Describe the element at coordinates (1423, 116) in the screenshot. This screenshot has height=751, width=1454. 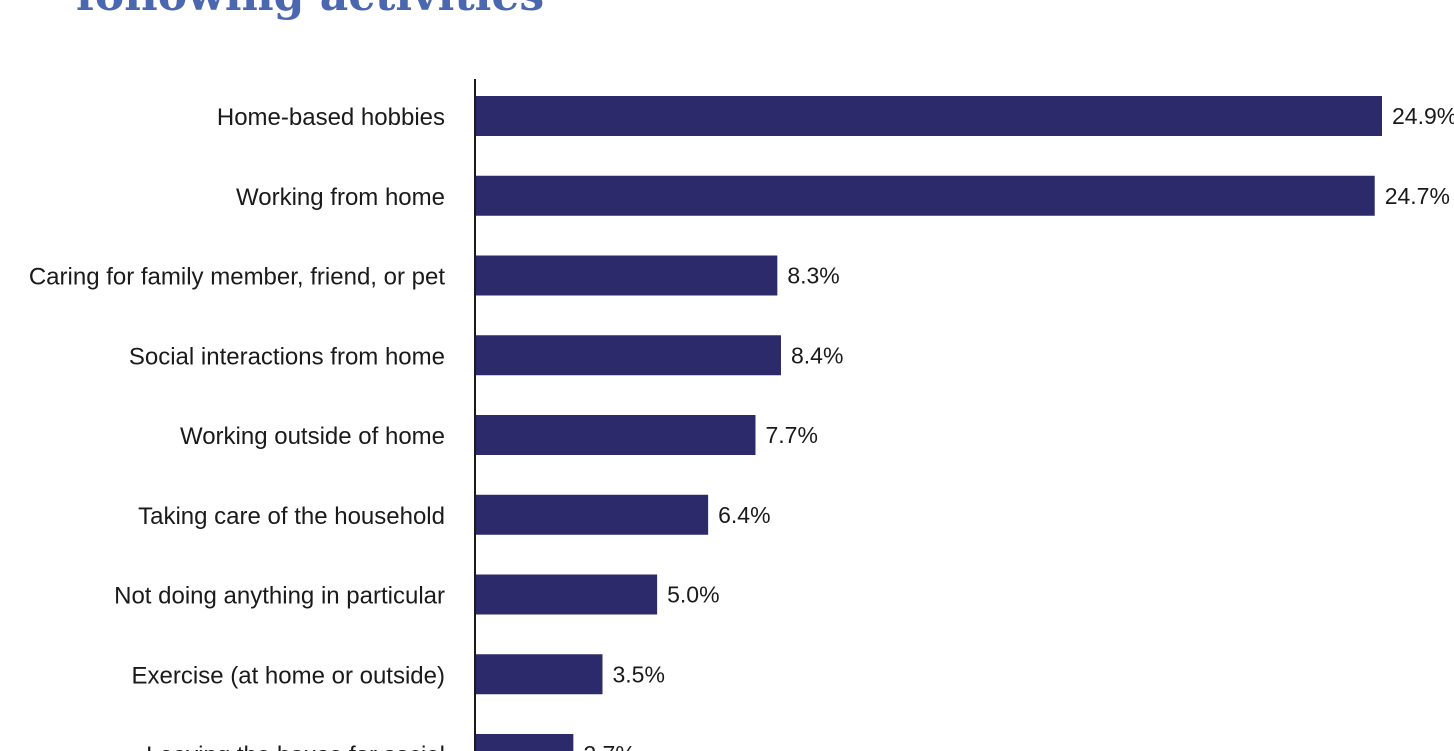
I see `value-label: 24.9%` at that location.